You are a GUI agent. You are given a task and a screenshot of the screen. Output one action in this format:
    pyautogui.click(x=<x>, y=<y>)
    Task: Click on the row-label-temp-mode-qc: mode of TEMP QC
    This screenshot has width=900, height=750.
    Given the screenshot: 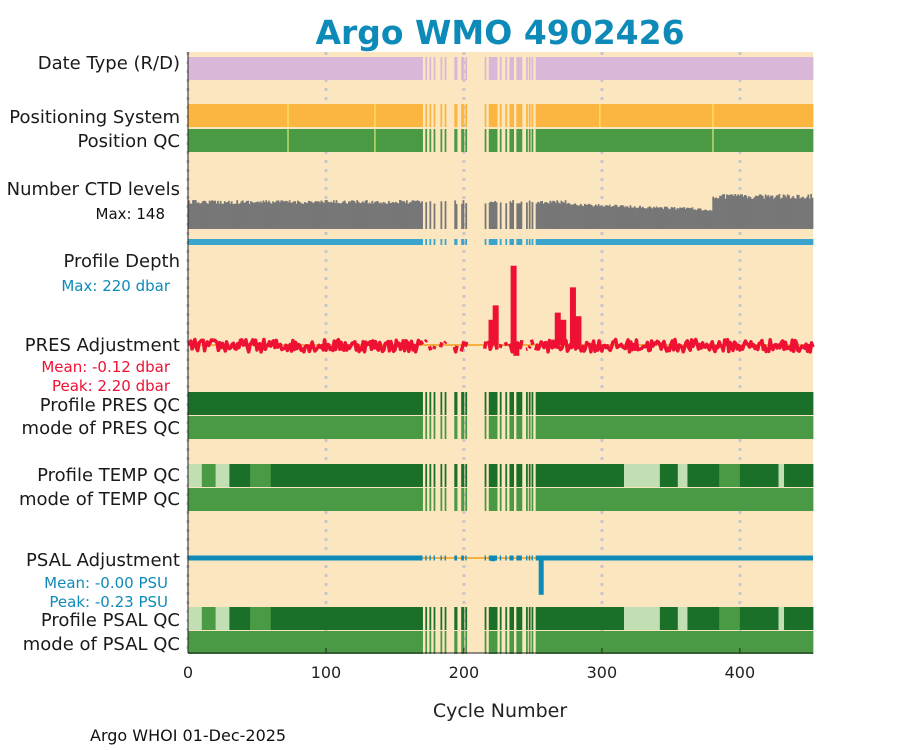 What is the action you would take?
    pyautogui.click(x=99, y=499)
    